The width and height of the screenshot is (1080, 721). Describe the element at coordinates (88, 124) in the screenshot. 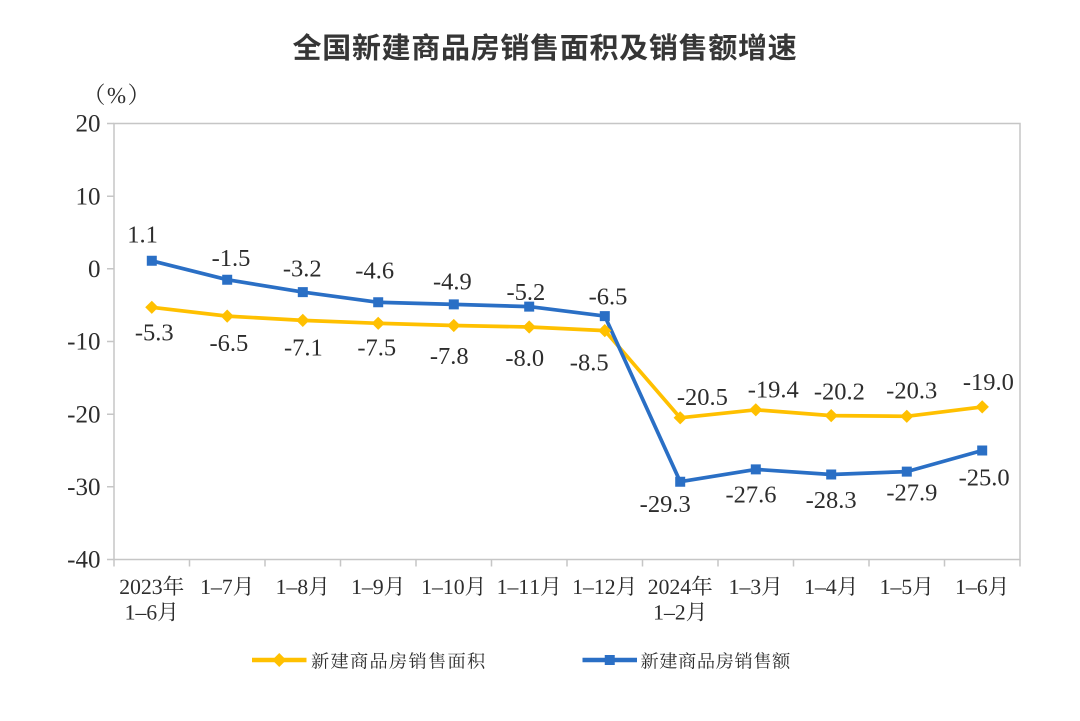

I see `svg-text: 20` at that location.